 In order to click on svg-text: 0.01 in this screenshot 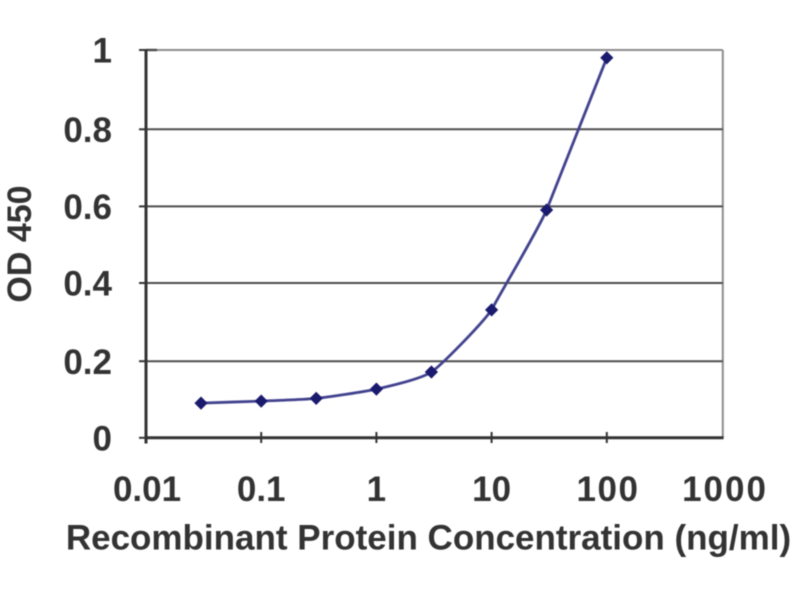, I will do `click(147, 489)`.